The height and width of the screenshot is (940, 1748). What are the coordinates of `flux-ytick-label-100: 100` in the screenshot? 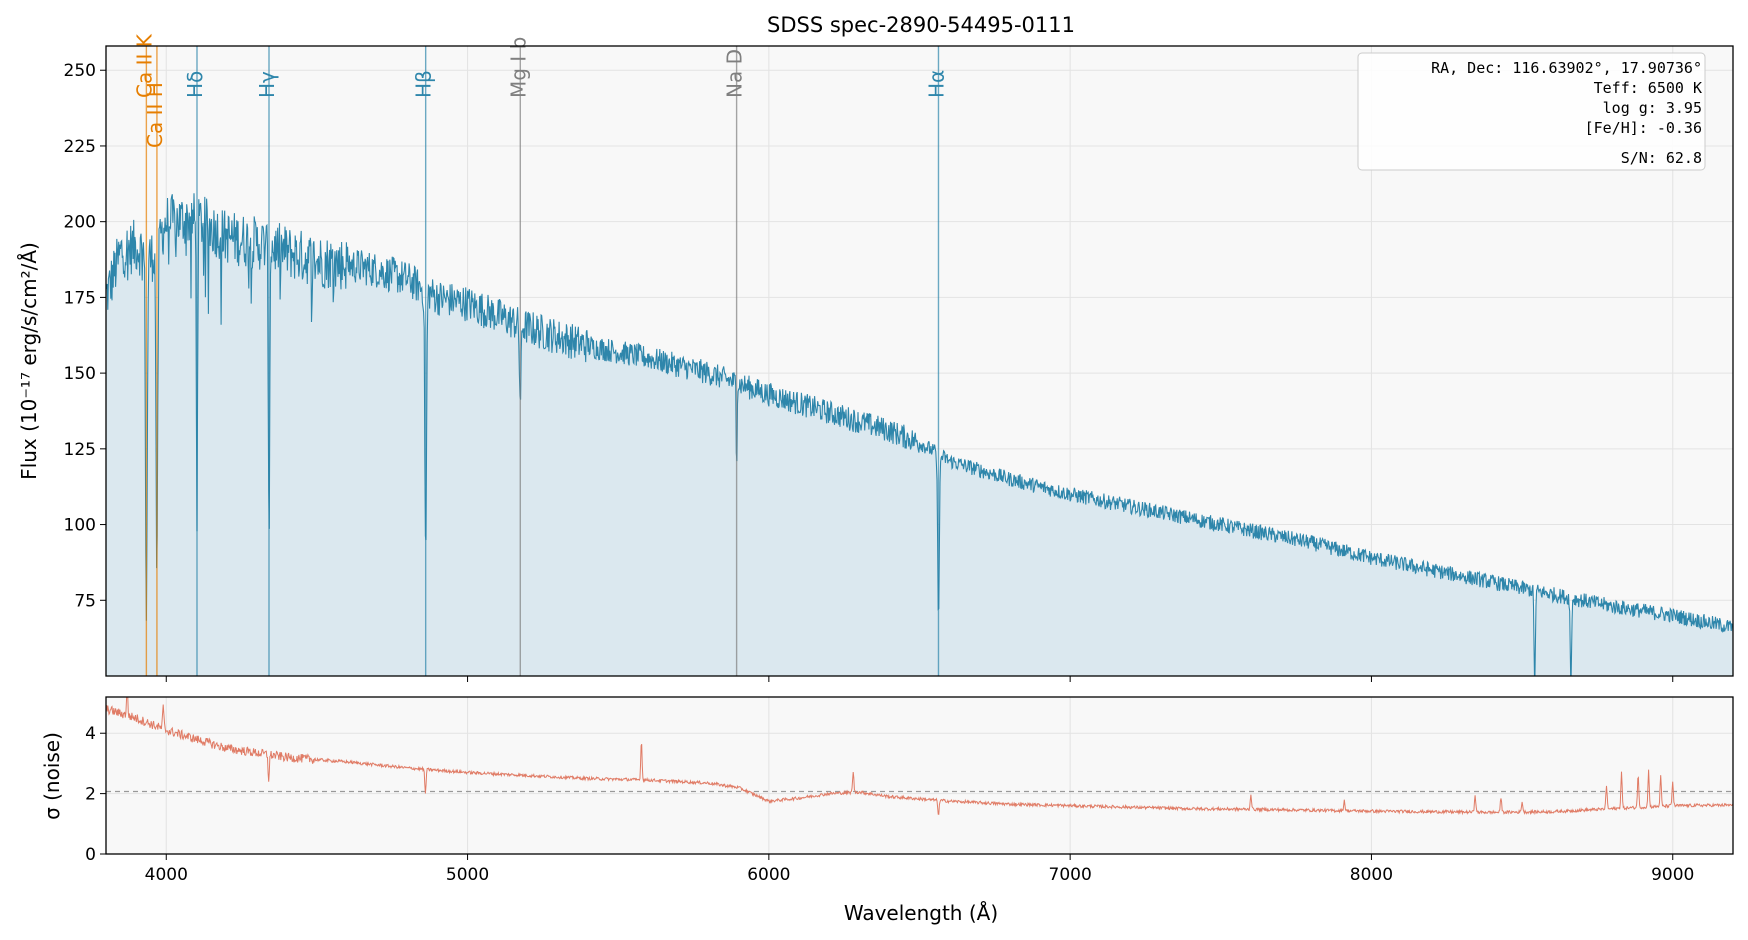 It's located at (80, 526).